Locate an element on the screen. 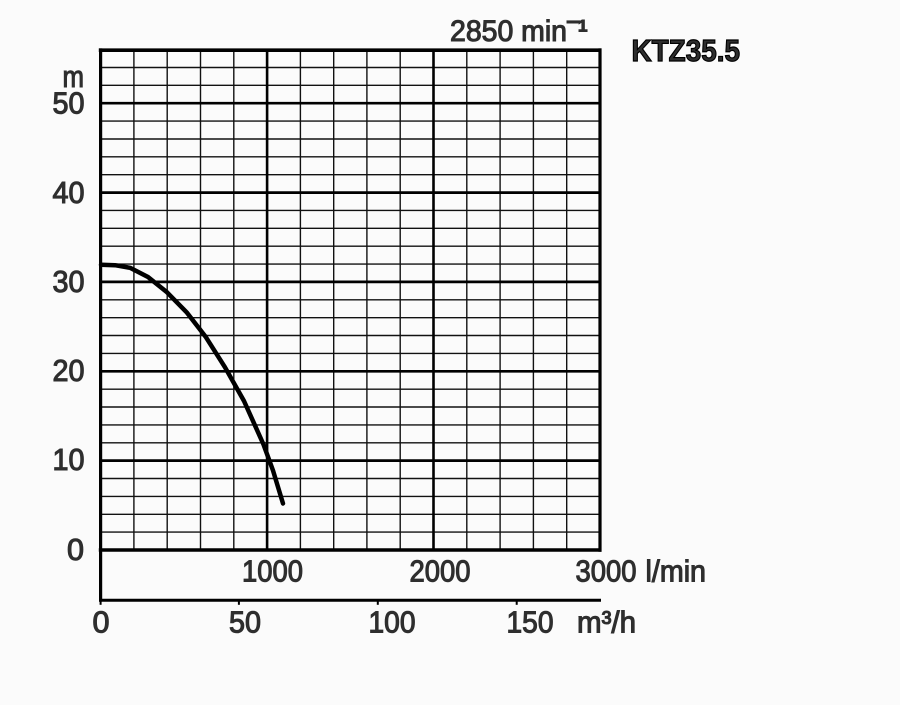 The image size is (900, 705). svg-text: 2850 min is located at coordinates (508, 31).